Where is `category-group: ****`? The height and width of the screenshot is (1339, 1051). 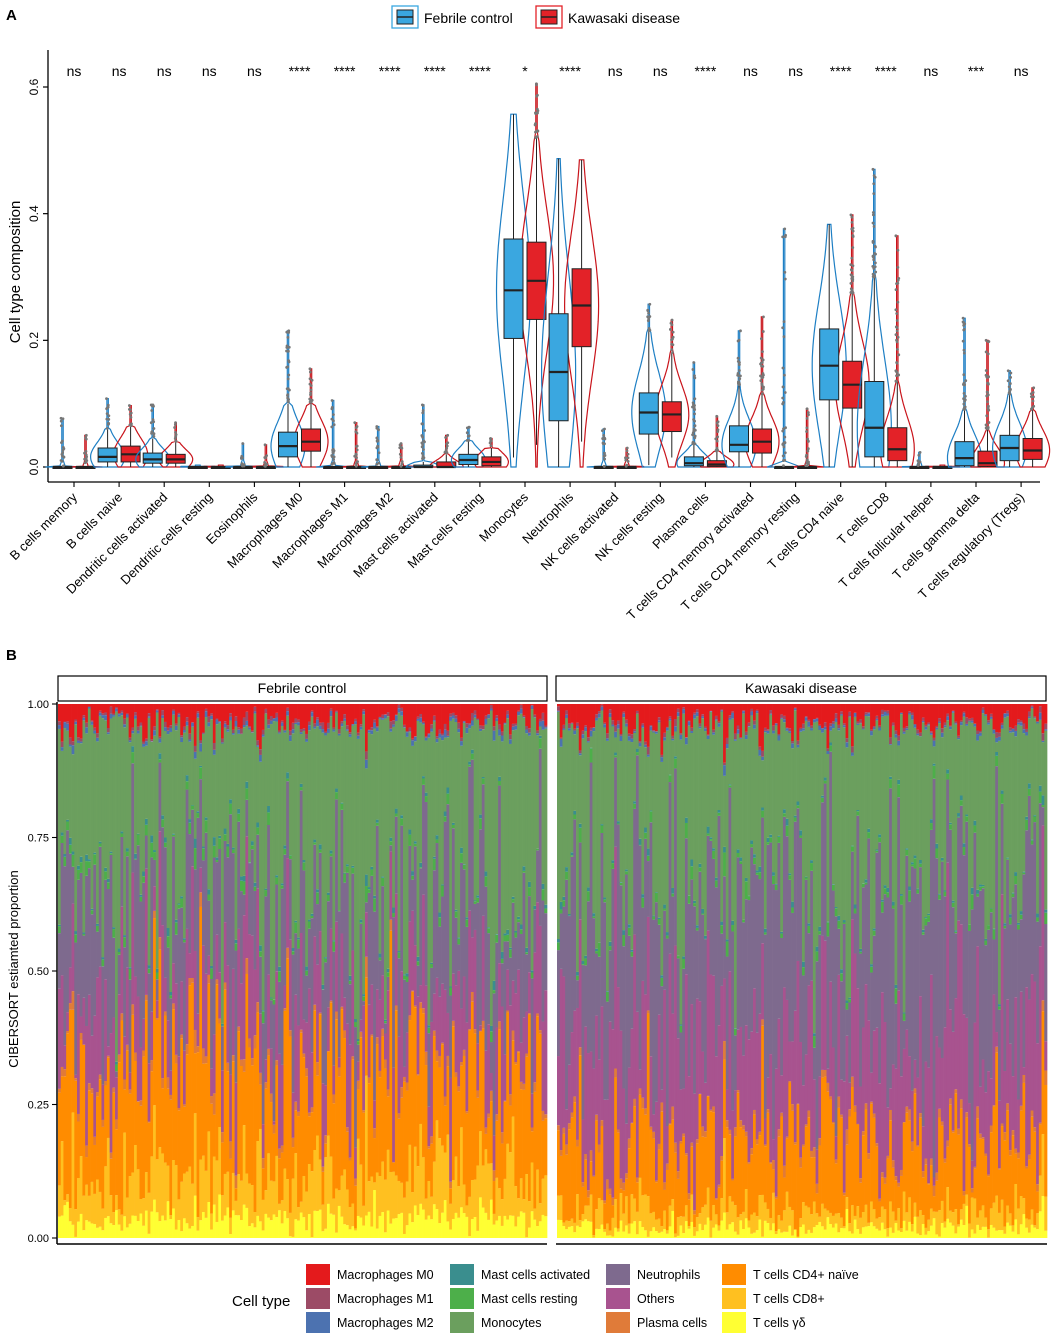 category-group: **** is located at coordinates (570, 265).